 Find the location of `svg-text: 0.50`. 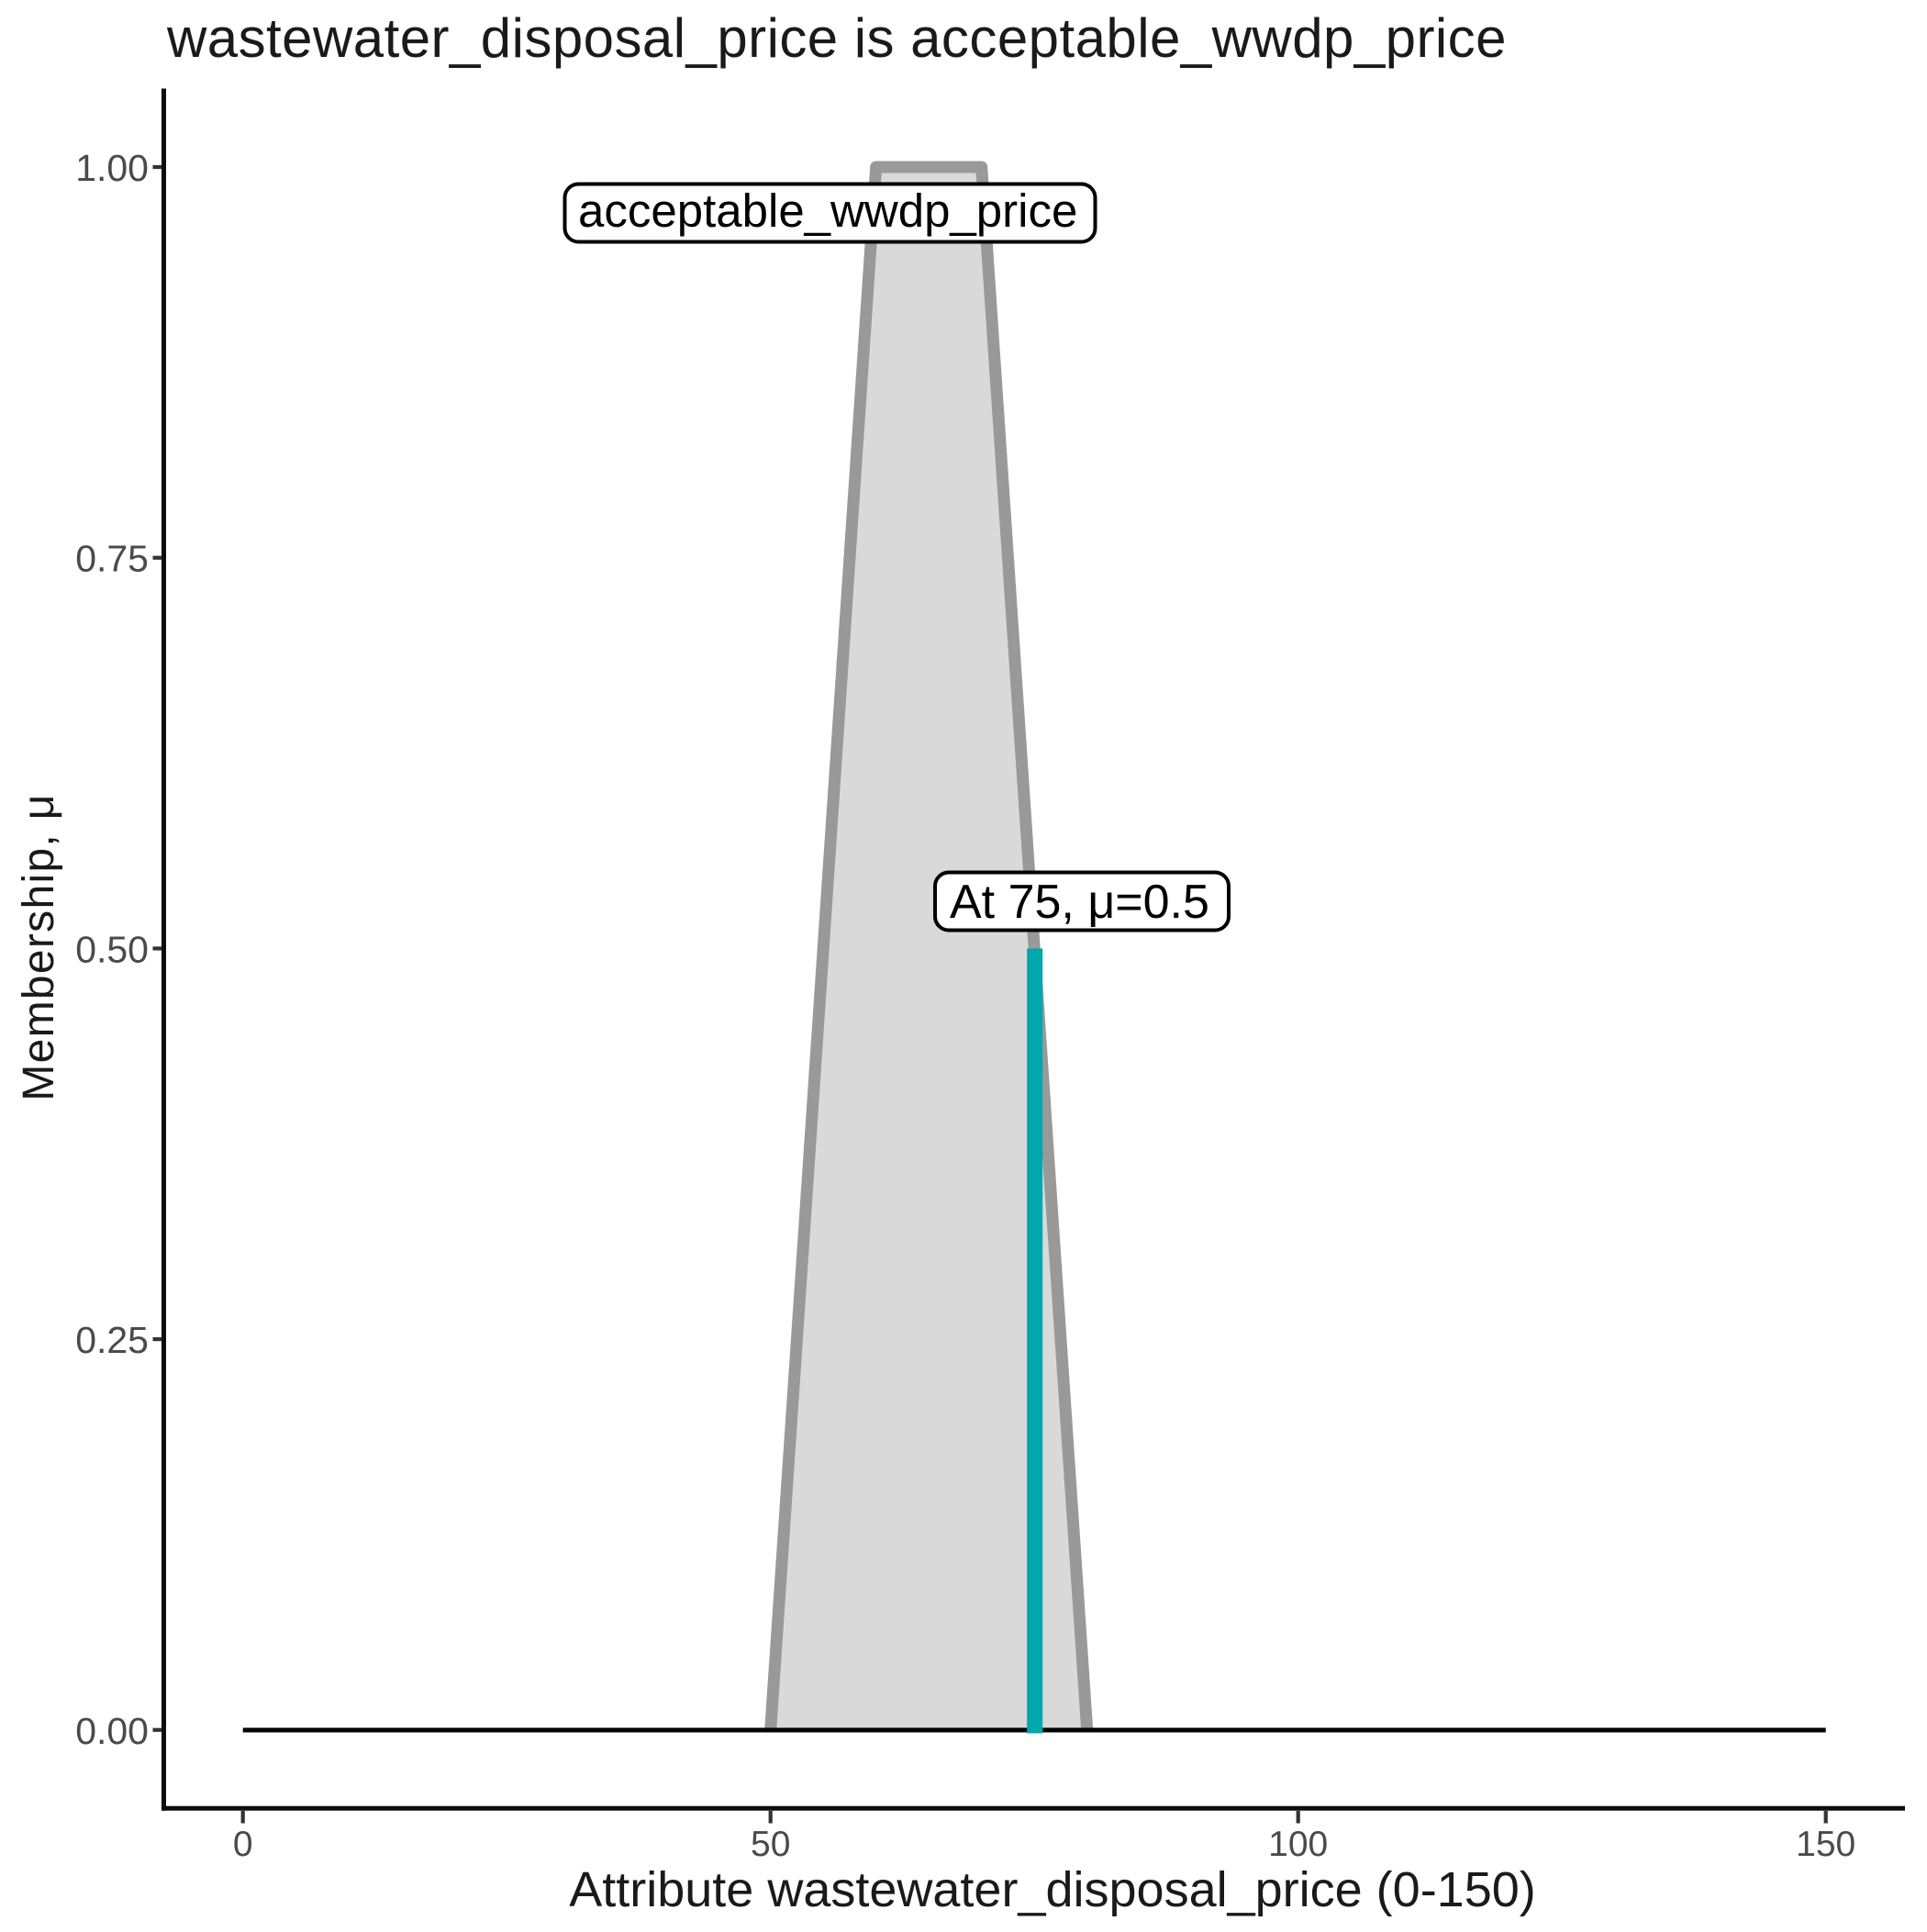

svg-text: 0.50 is located at coordinates (112, 949).